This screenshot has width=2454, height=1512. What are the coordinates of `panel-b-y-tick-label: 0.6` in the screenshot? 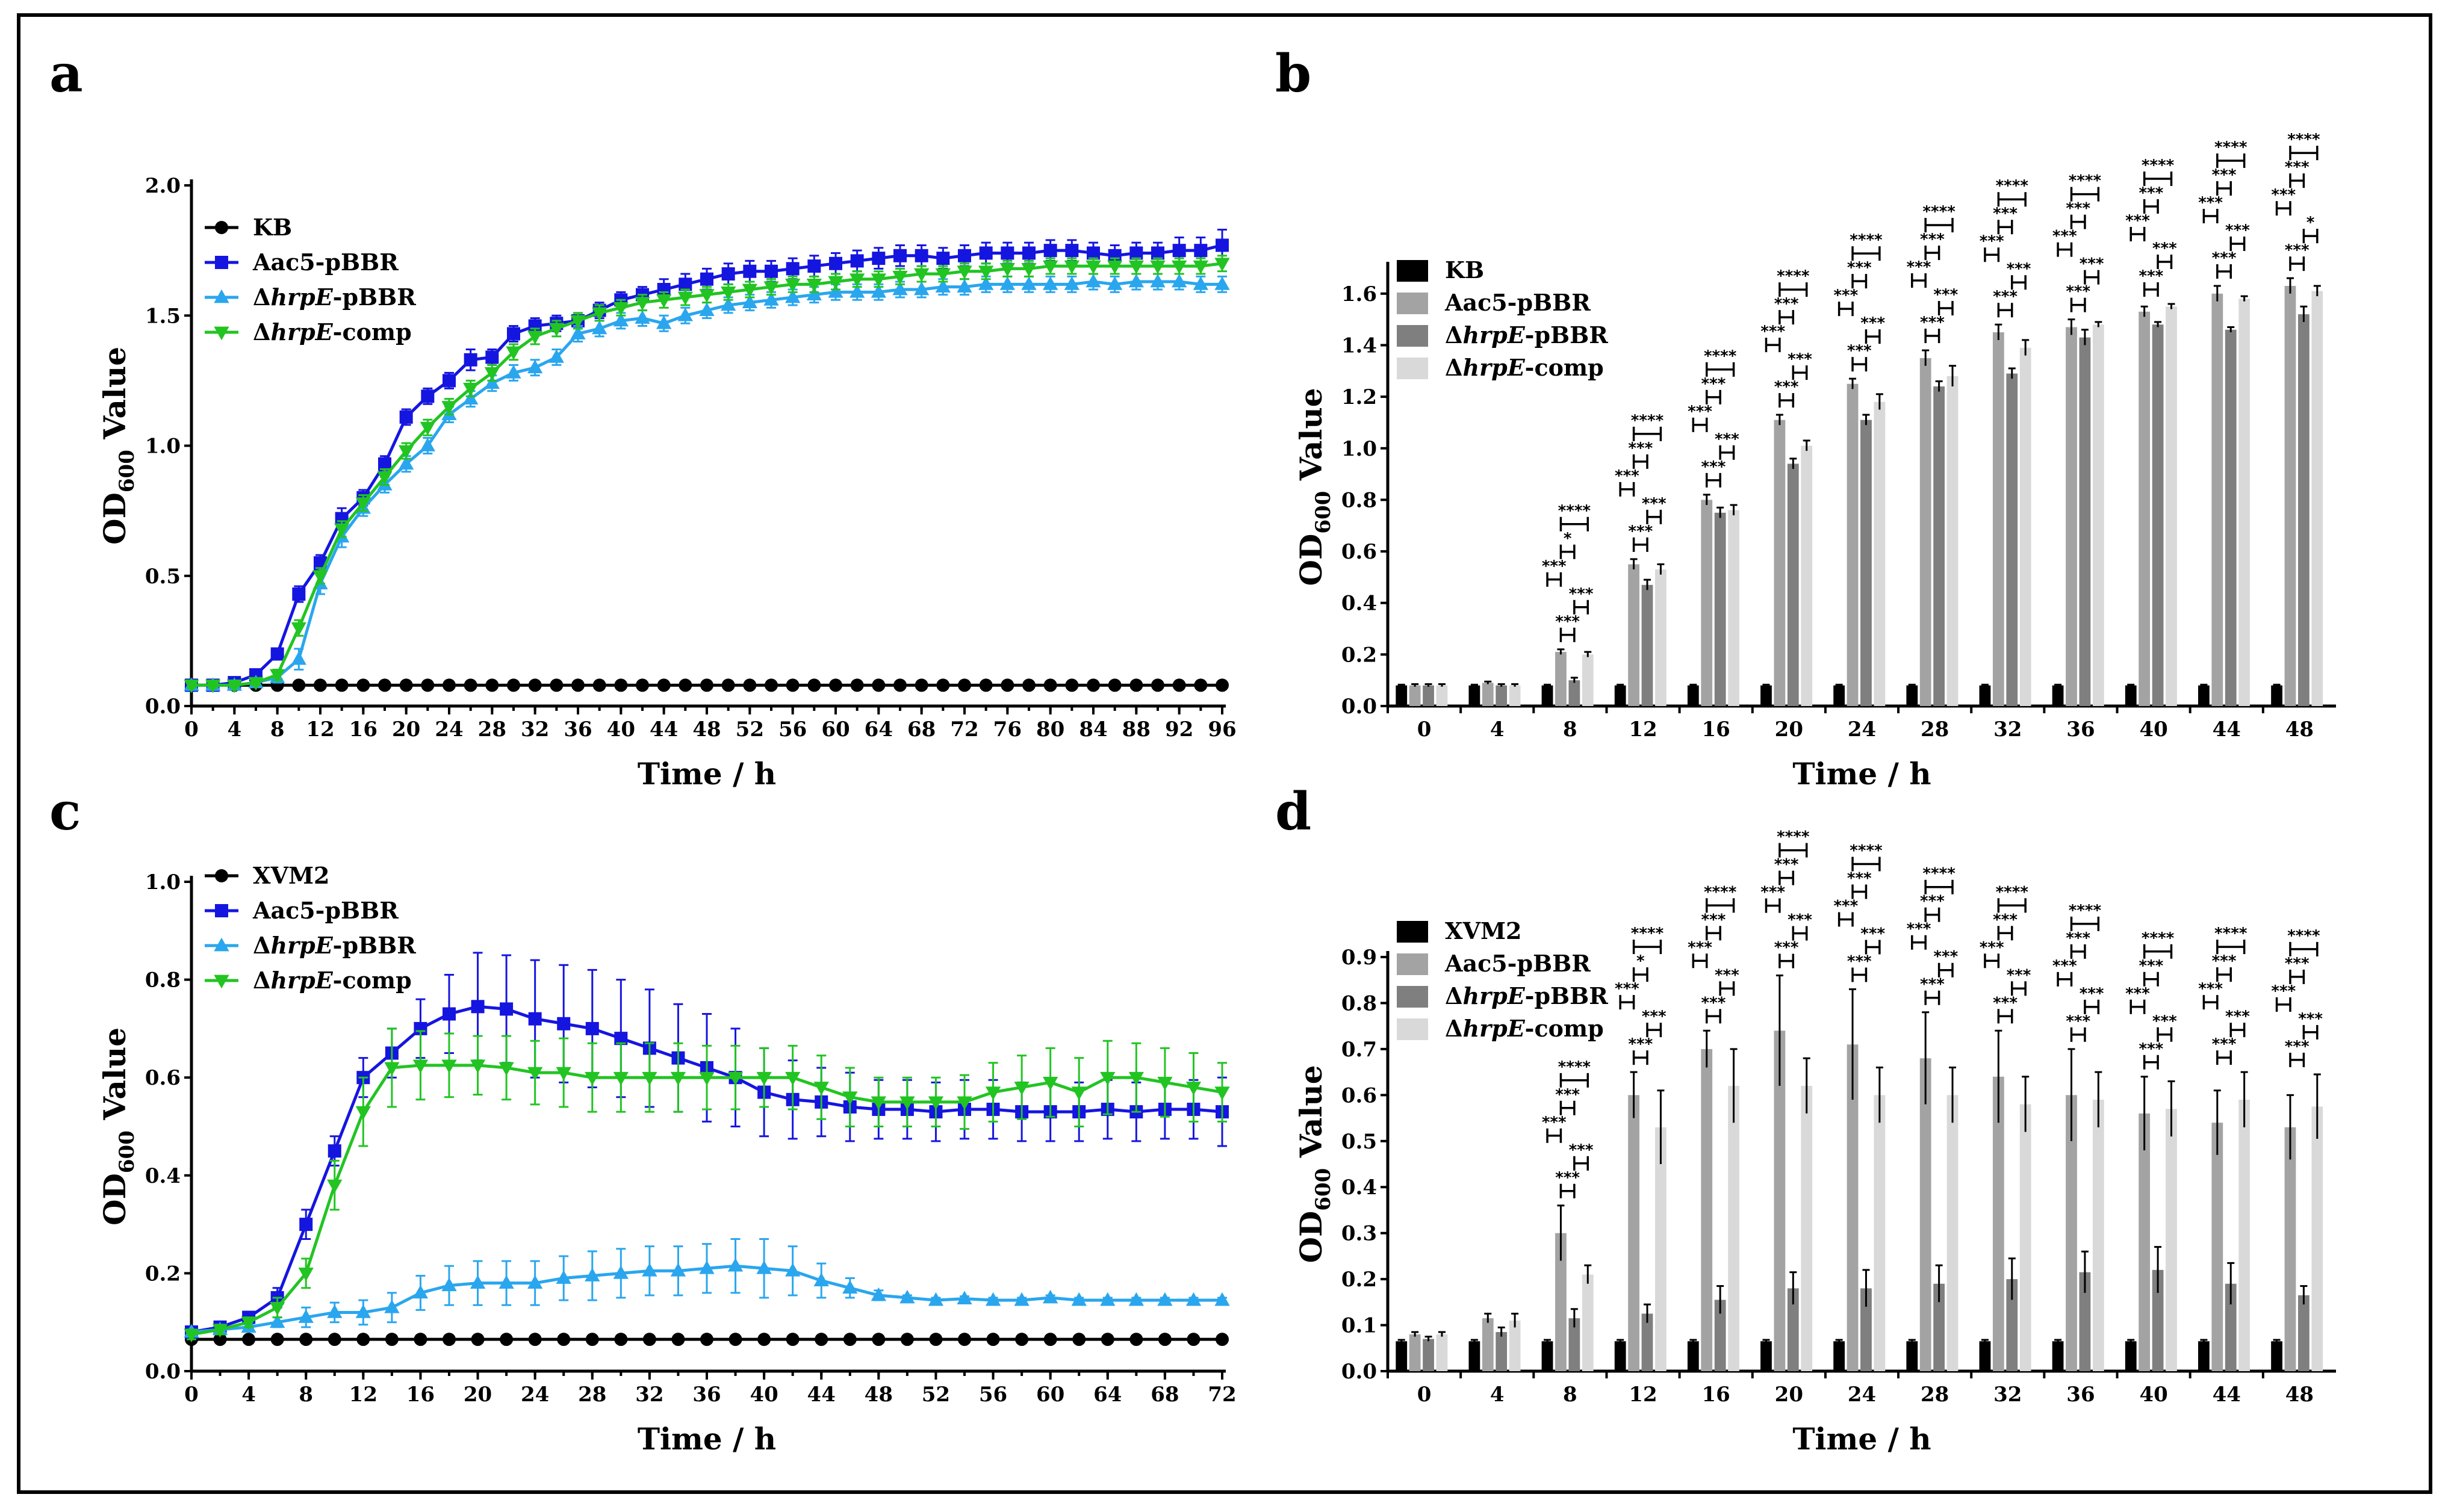 It's located at (1359, 552).